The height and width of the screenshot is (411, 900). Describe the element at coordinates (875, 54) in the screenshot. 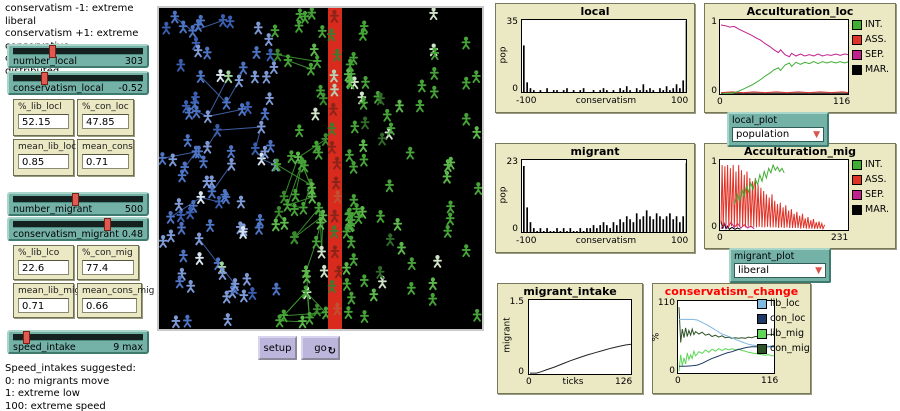

I see `legend-label: SEP.` at that location.